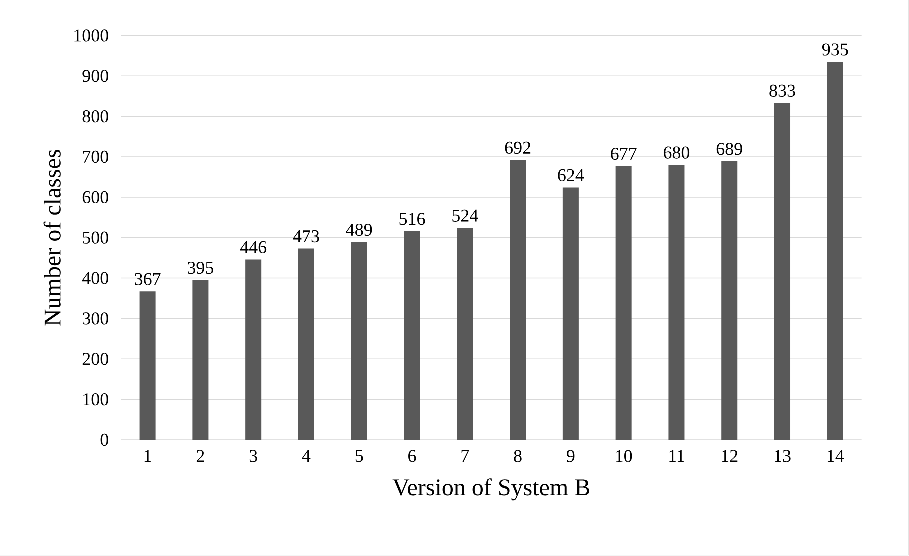 The width and height of the screenshot is (909, 556). What do you see at coordinates (730, 456) in the screenshot?
I see `x-tick-label: 12` at bounding box center [730, 456].